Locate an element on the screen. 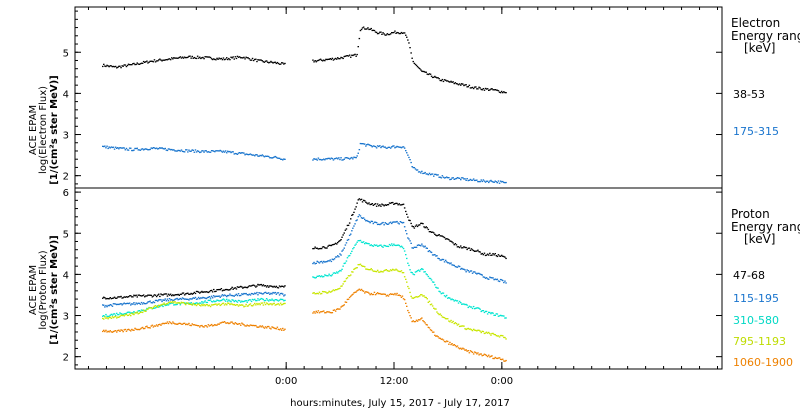  proton-ytick-label: 6 is located at coordinates (66, 193).